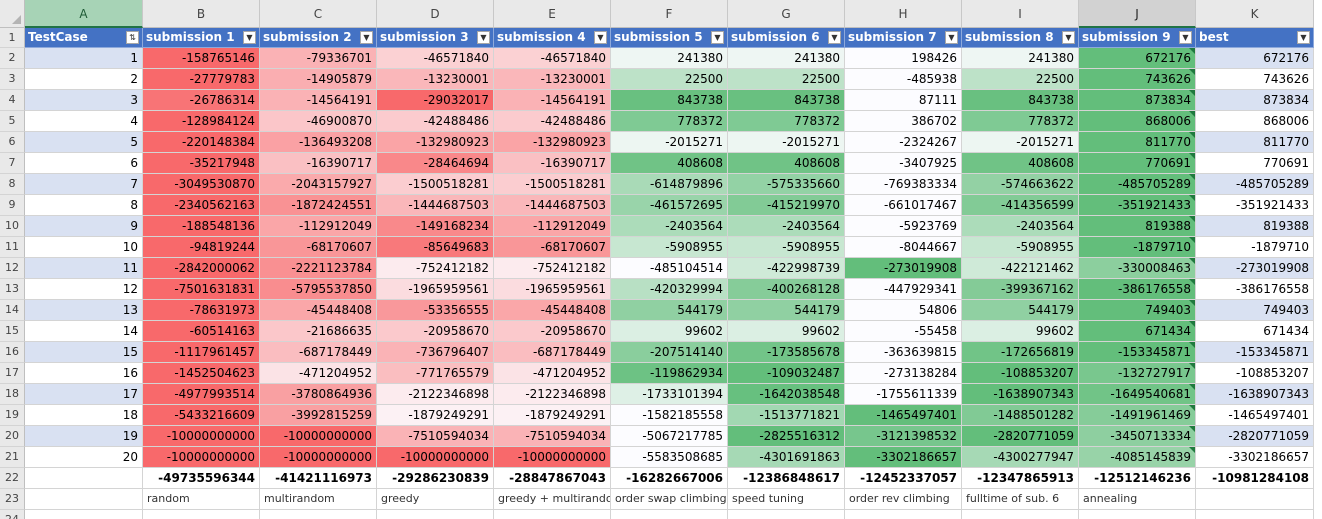 Image resolution: width=1322 pixels, height=519 pixels. Describe the element at coordinates (1137, 79) in the screenshot. I see `table-cell: 743626` at that location.